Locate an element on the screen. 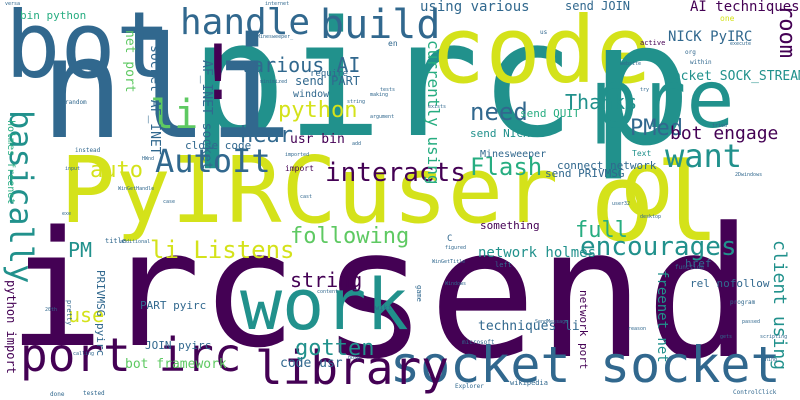  word-74: something is located at coordinates (510, 225).